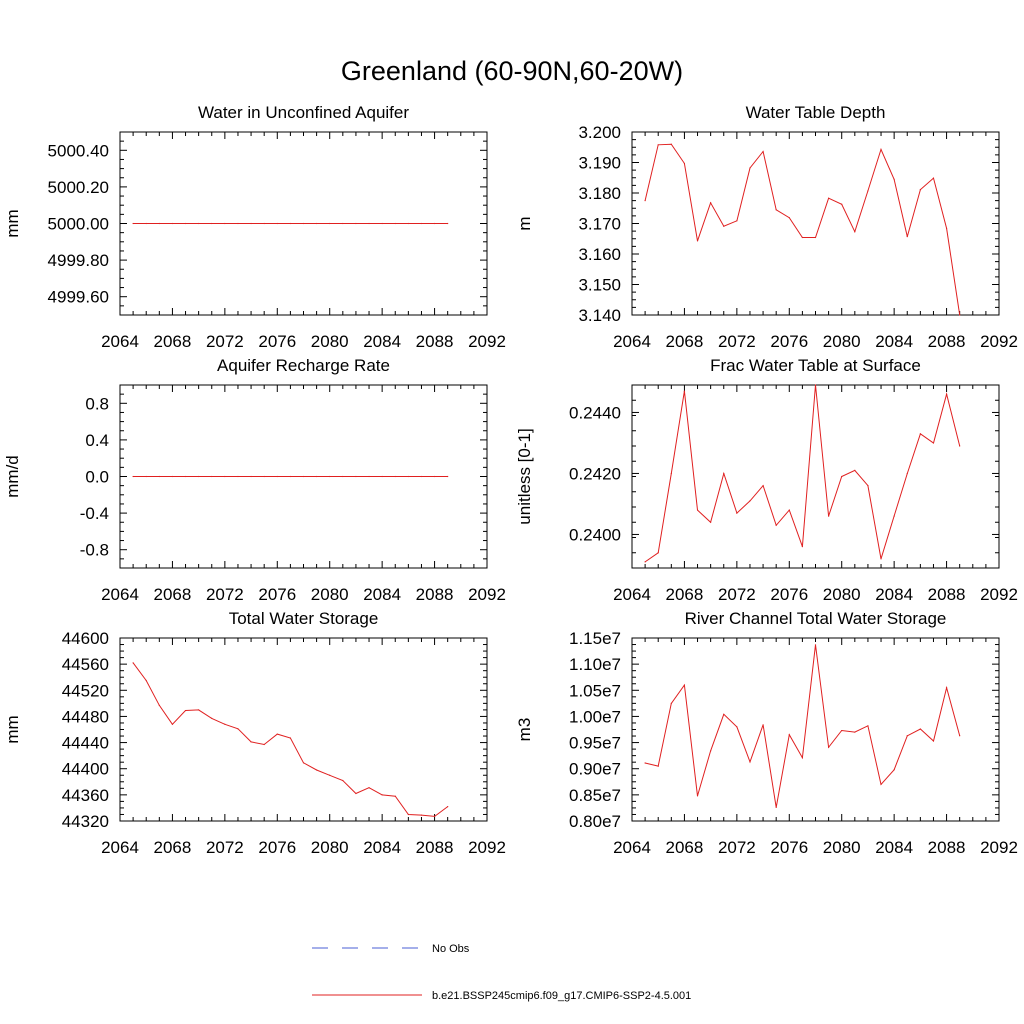 This screenshot has height=1024, width=1024. Describe the element at coordinates (85, 821) in the screenshot. I see `y-tick-label: 44320` at that location.